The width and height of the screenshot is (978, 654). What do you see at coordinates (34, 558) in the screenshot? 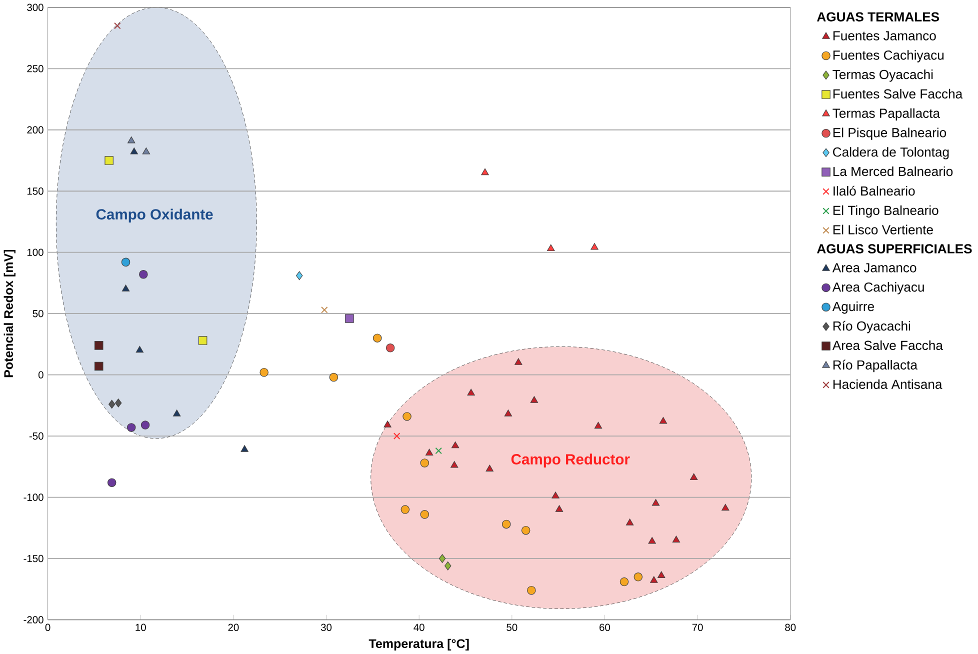
I see `y-tick-label: -150` at bounding box center [34, 558].